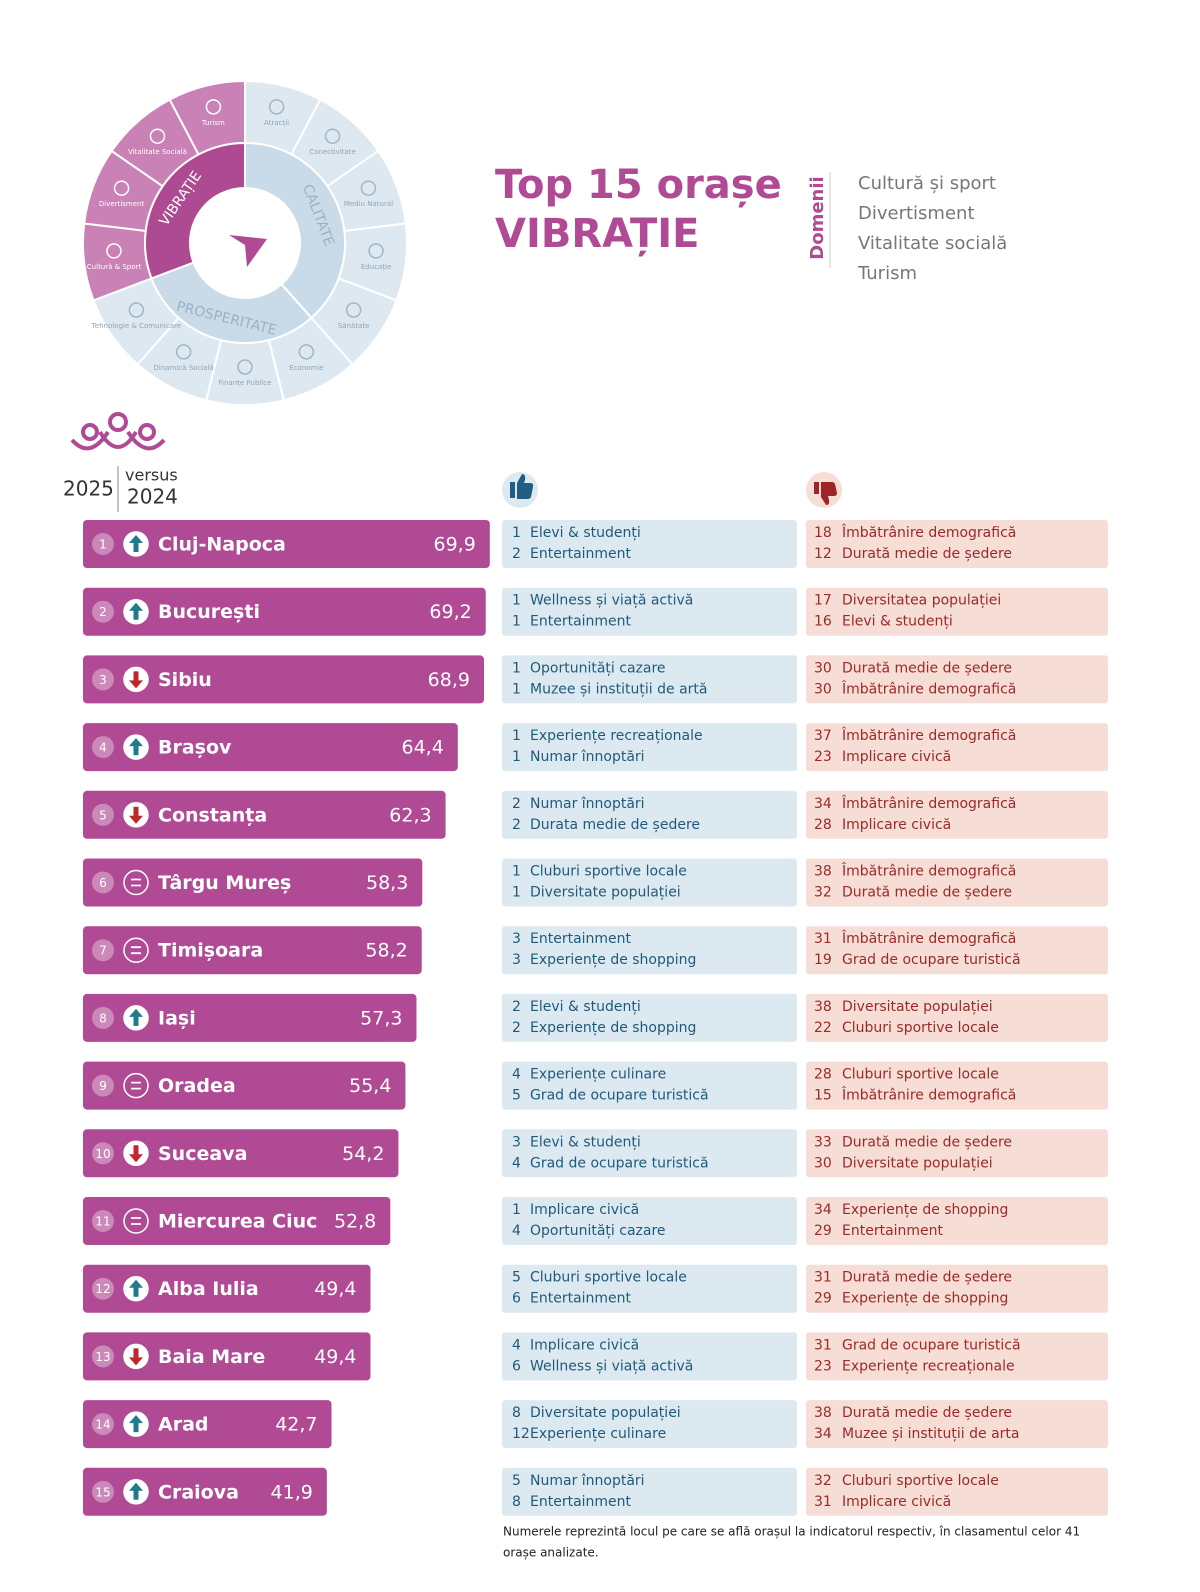  What do you see at coordinates (381, 1018) in the screenshot?
I see `score: 57,3` at bounding box center [381, 1018].